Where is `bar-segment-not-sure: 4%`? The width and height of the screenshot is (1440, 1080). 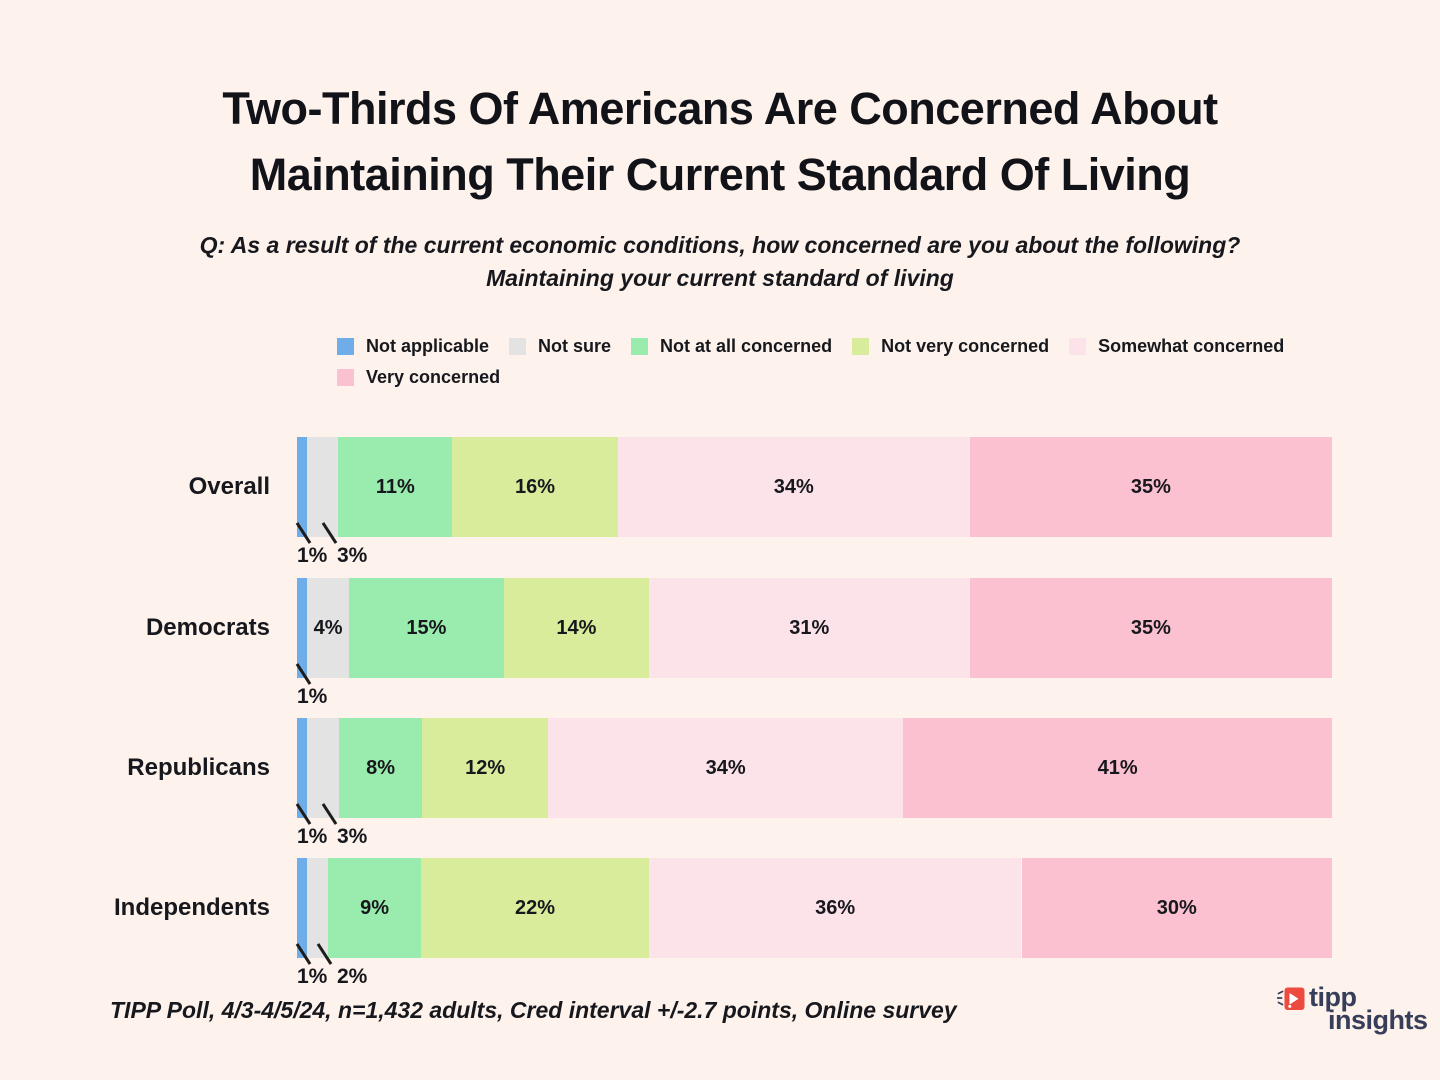
bar-segment-not-sure: 4% is located at coordinates (328, 628).